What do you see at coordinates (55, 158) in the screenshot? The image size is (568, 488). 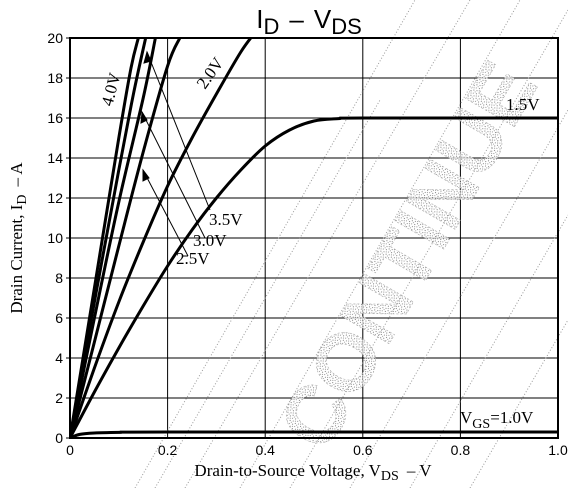 I see `y-tick-label: 14` at bounding box center [55, 158].